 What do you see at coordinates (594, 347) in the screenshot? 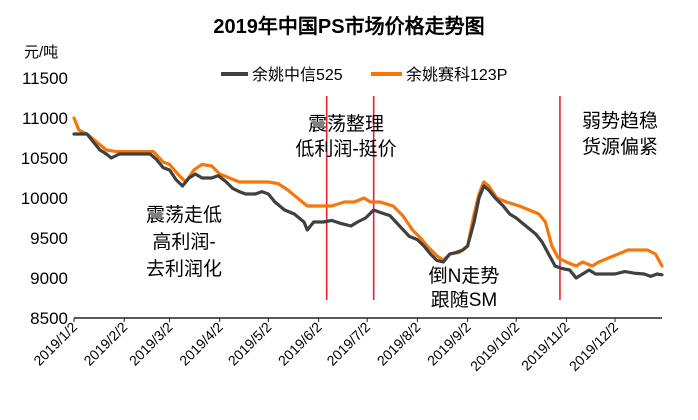
I see `x-tick-label: 2019/12/2` at bounding box center [594, 347].